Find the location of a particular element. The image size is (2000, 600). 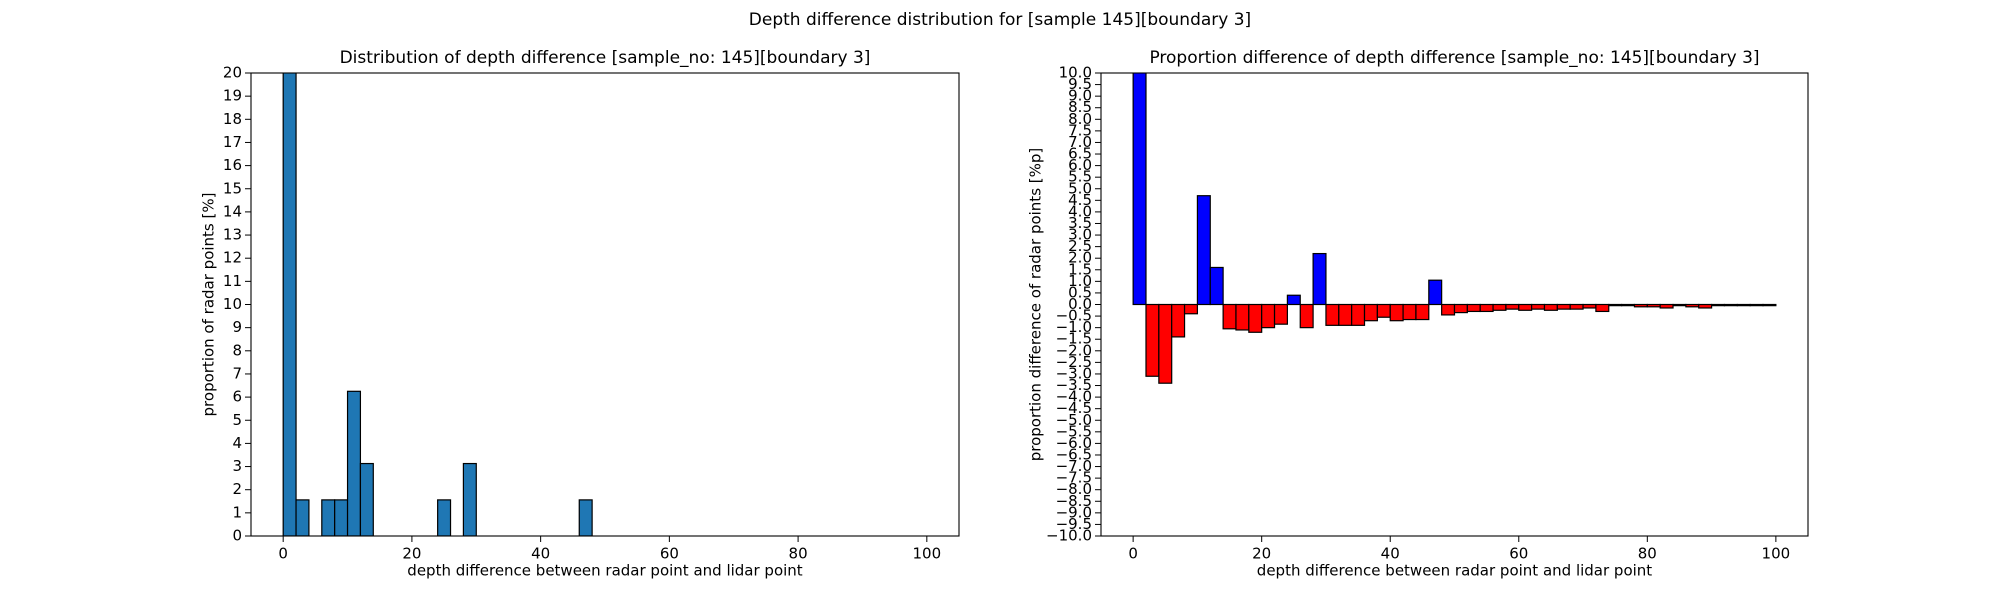

y-tick-label: 16 is located at coordinates (232, 165).